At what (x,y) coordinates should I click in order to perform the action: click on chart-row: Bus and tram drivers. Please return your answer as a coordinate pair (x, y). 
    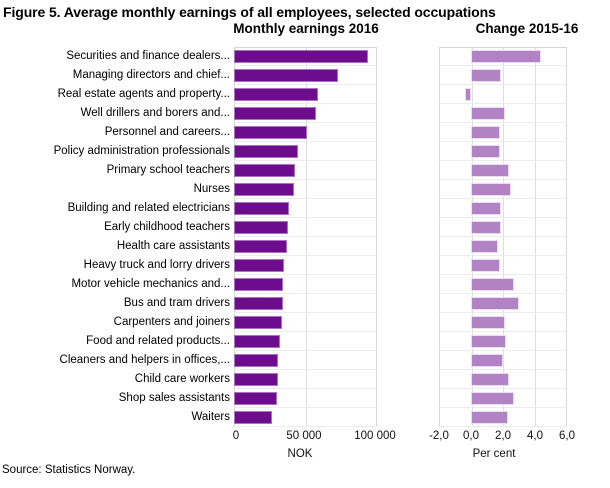
    Looking at the image, I should click on (283, 303).